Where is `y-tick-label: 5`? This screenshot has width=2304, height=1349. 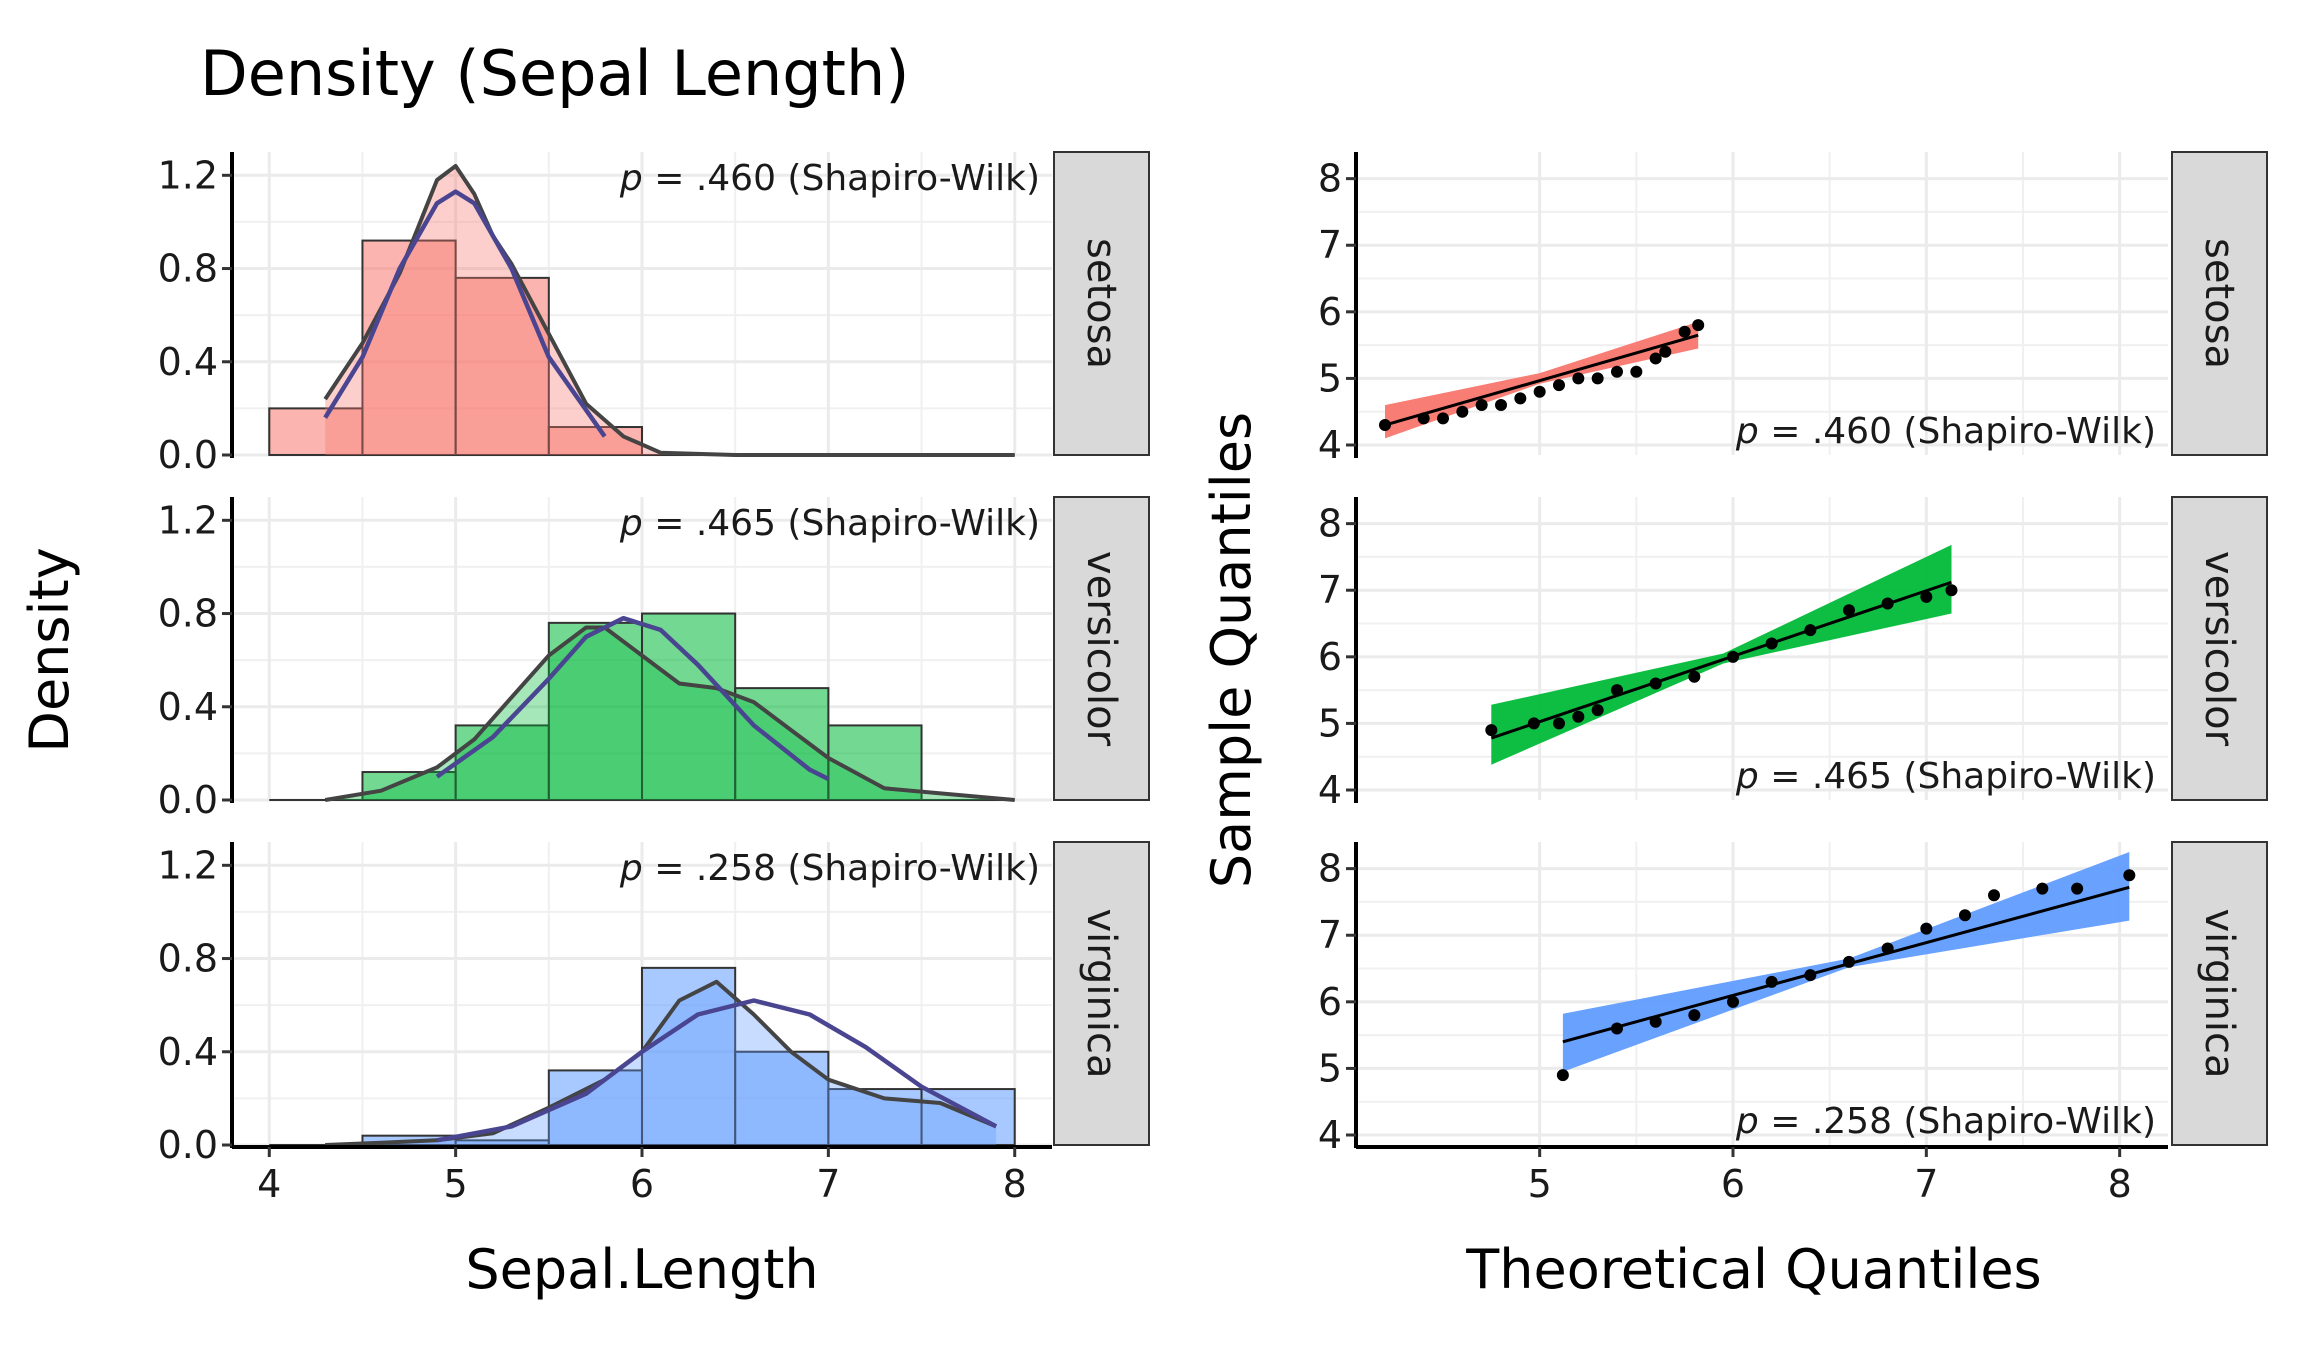 y-tick-label: 5 is located at coordinates (1330, 1068).